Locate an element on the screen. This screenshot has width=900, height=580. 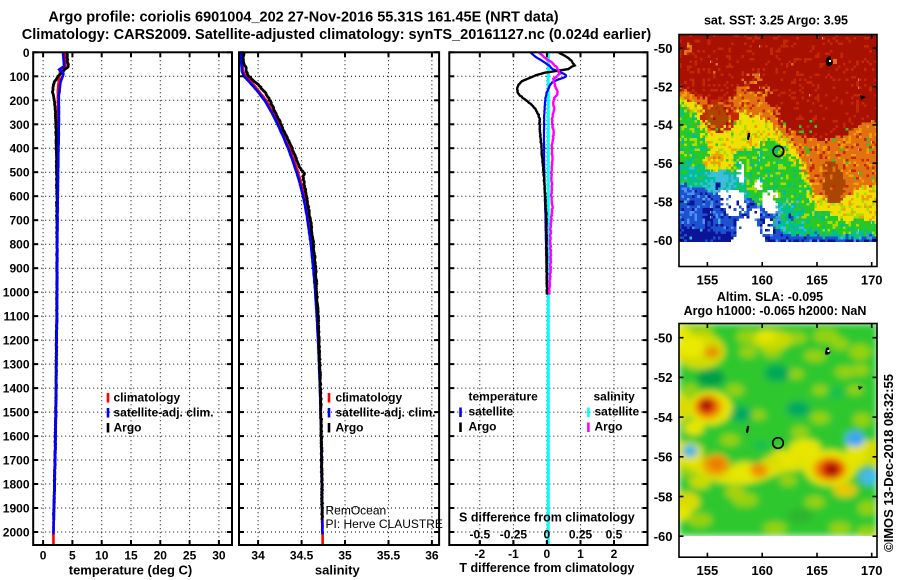
svg-text: temperature (deg C) is located at coordinates (131, 570).